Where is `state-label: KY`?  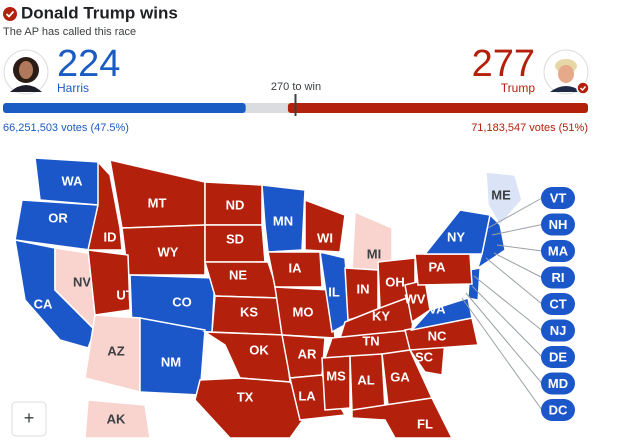 state-label: KY is located at coordinates (381, 315).